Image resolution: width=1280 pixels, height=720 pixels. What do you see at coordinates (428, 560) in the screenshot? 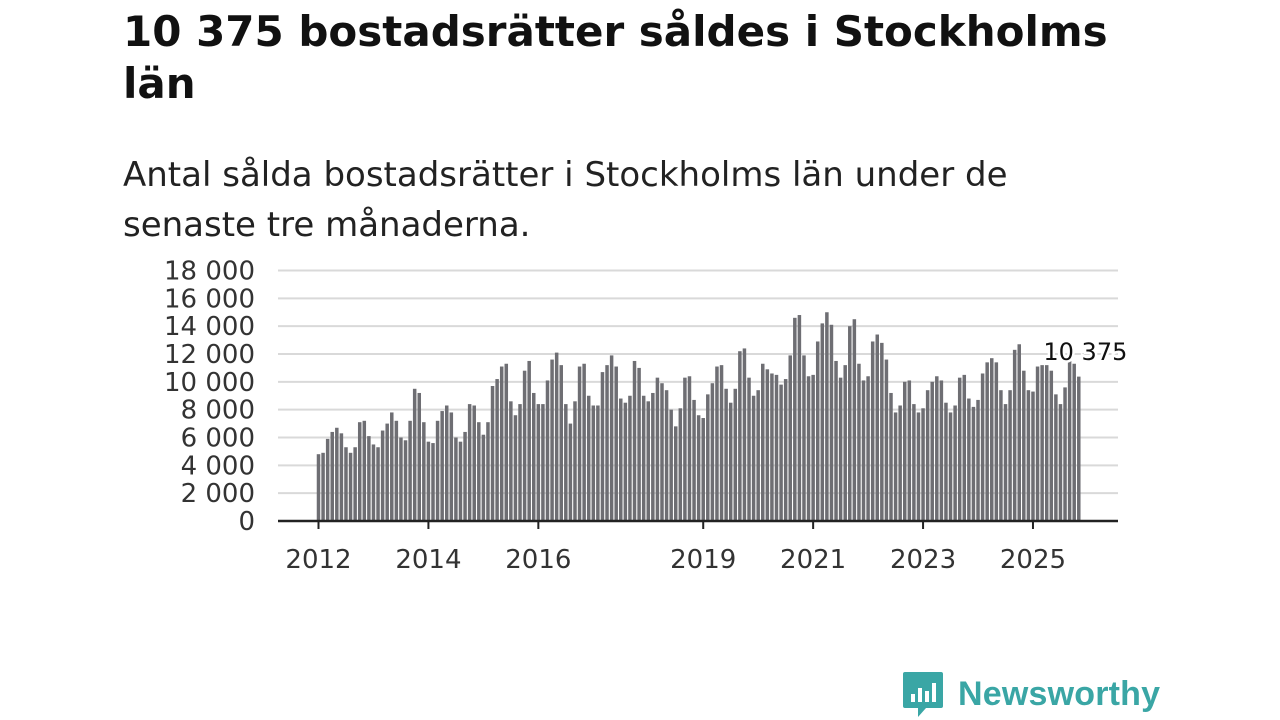
I see `x-tick-label: 2014` at bounding box center [428, 560].